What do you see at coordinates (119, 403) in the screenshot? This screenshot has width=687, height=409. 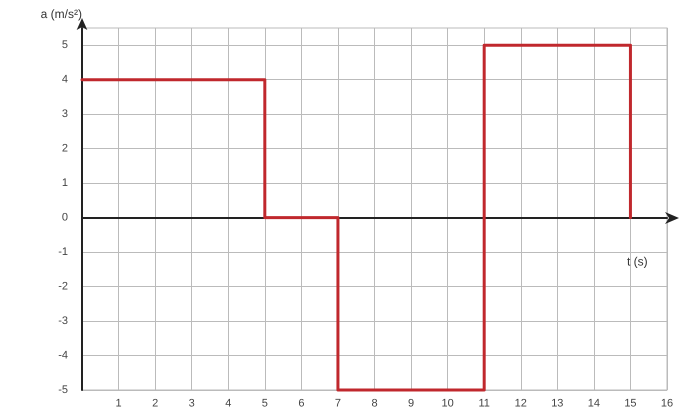 I see `x-tick-label: 1` at bounding box center [119, 403].